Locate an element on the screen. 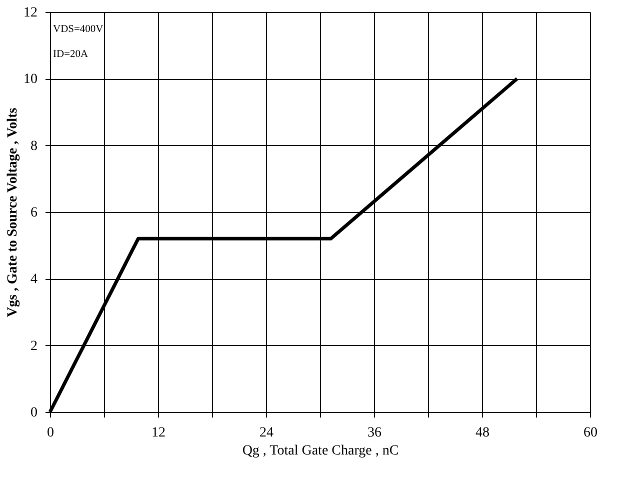 The height and width of the screenshot is (486, 637). y-tick-label: 10 is located at coordinates (31, 80).